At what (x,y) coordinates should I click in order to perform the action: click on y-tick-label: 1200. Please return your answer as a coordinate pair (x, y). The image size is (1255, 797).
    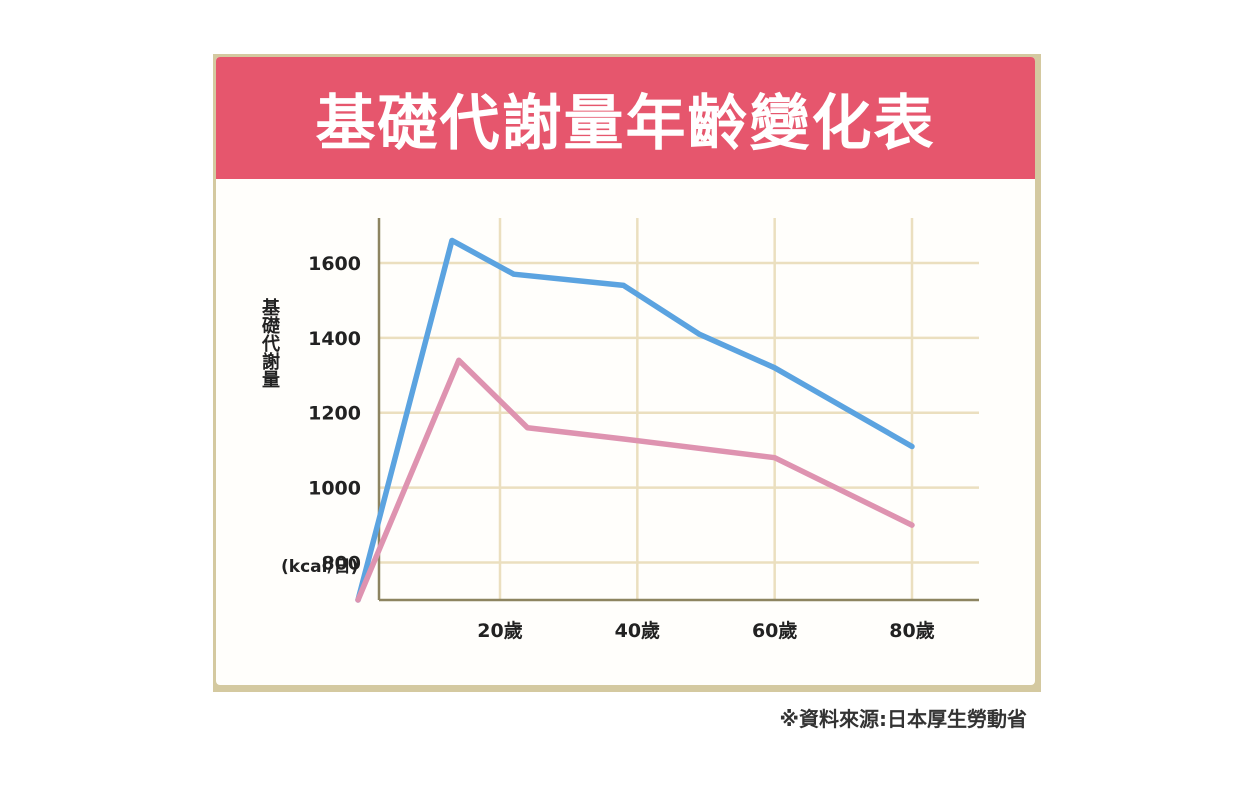
    Looking at the image, I should click on (334, 414).